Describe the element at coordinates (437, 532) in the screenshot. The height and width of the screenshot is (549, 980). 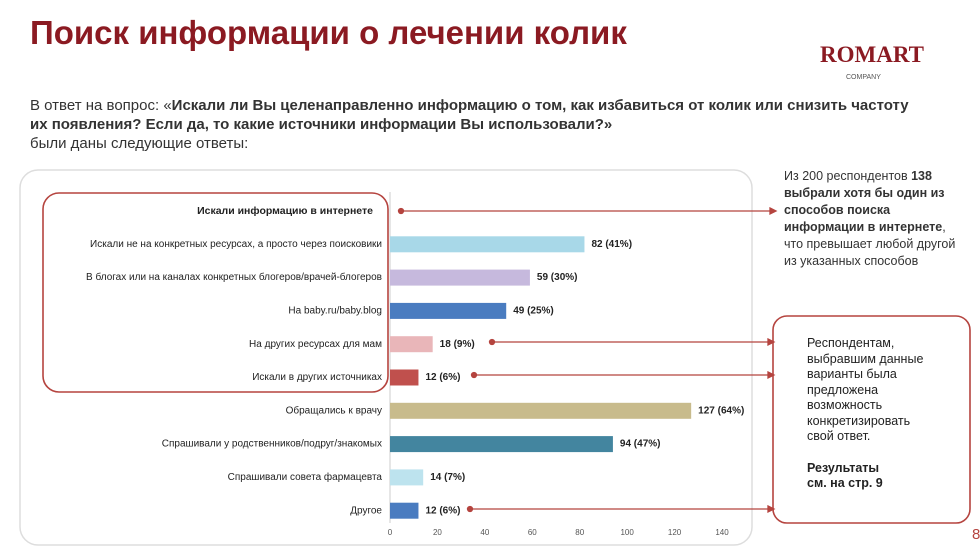
I see `x-tick-label: 20` at that location.